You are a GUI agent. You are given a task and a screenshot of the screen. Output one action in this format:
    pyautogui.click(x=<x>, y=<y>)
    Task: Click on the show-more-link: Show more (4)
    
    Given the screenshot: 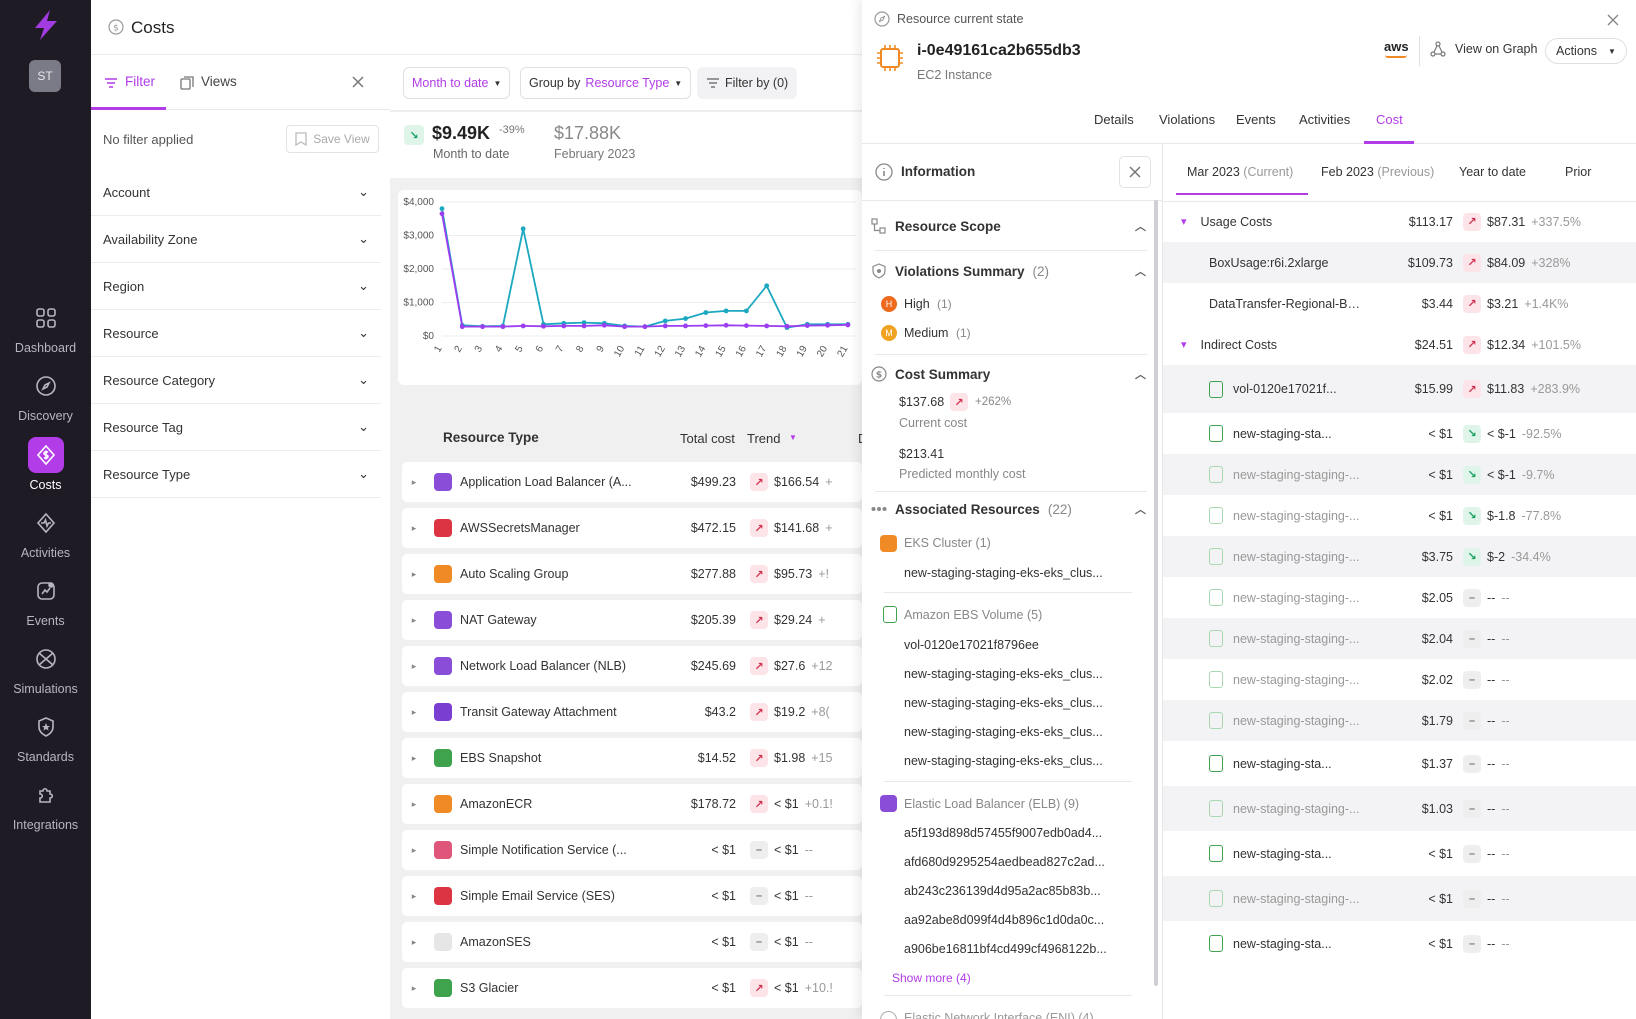 What is the action you would take?
    pyautogui.click(x=931, y=978)
    